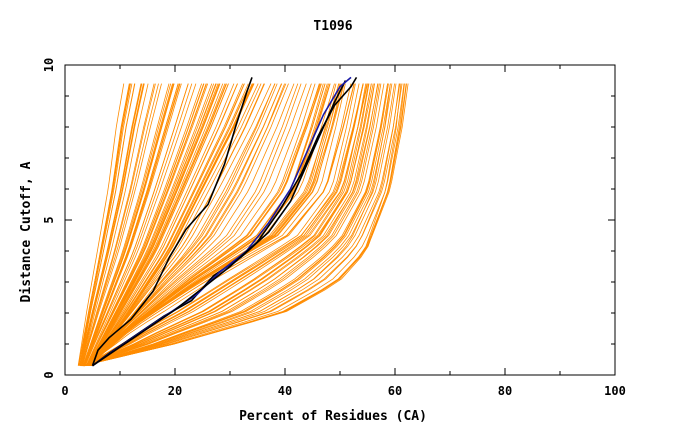 This screenshot has height=440, width=680. Describe the element at coordinates (175, 391) in the screenshot. I see `x-tick-label: 20` at that location.